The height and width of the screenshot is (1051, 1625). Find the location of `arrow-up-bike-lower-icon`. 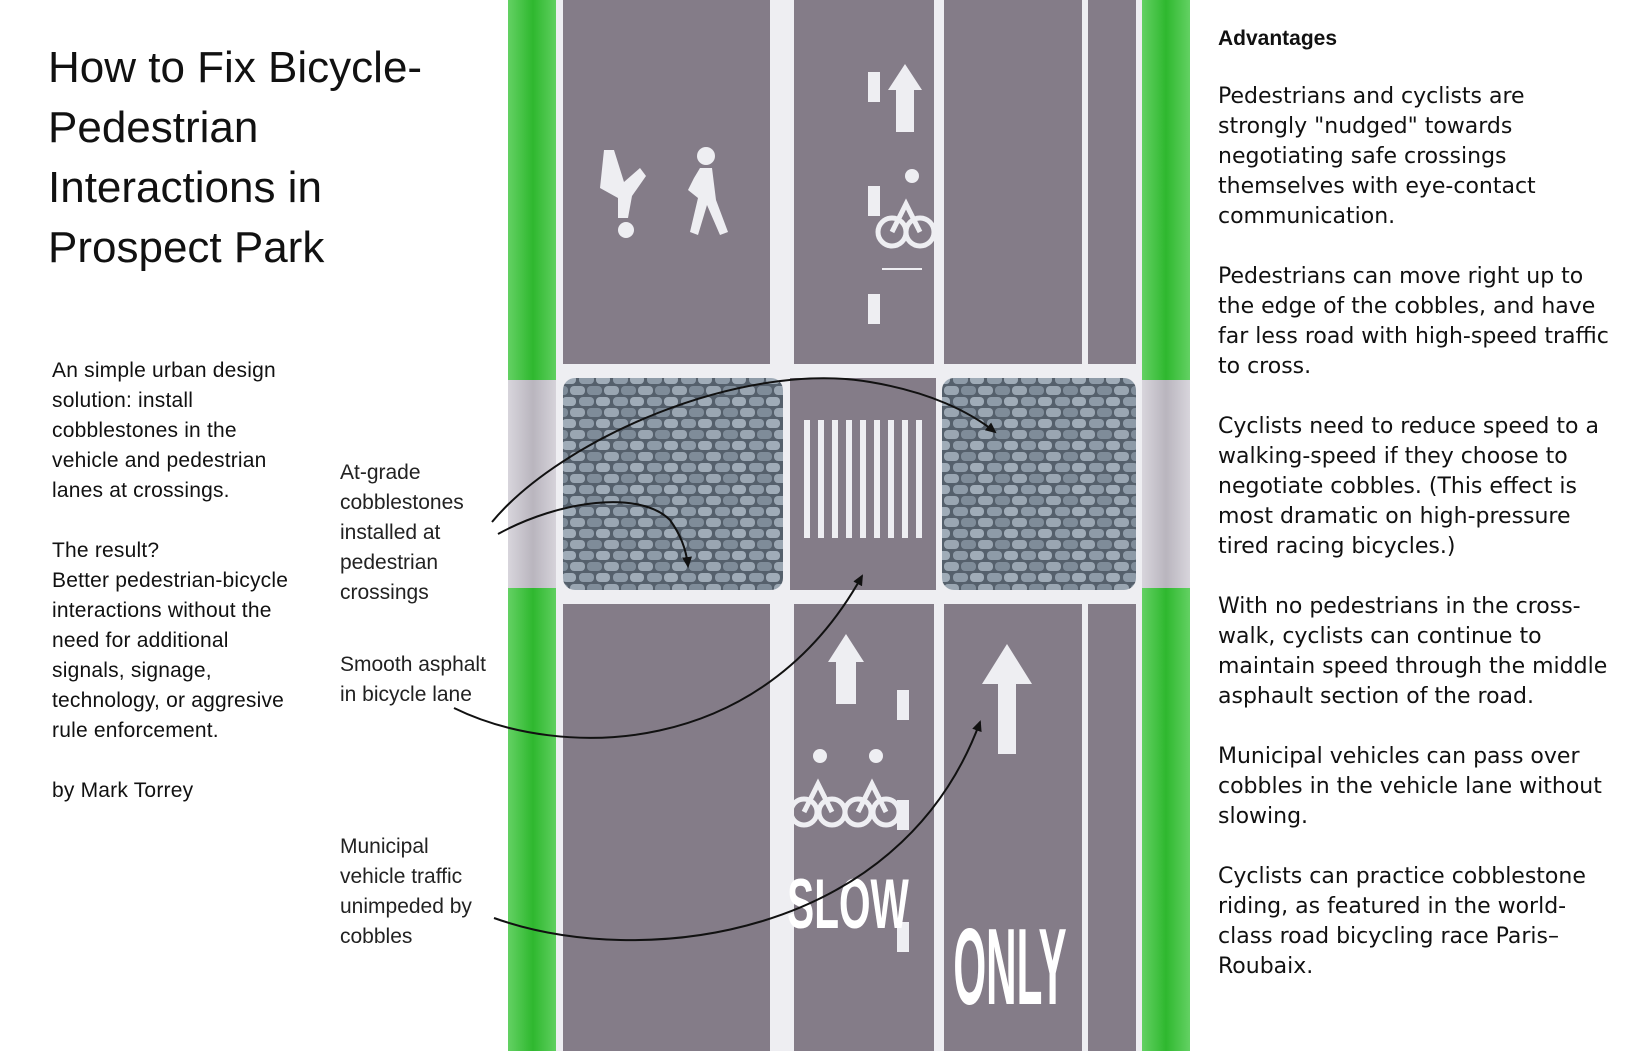

arrow-up-bike-lower-icon is located at coordinates (846, 669).